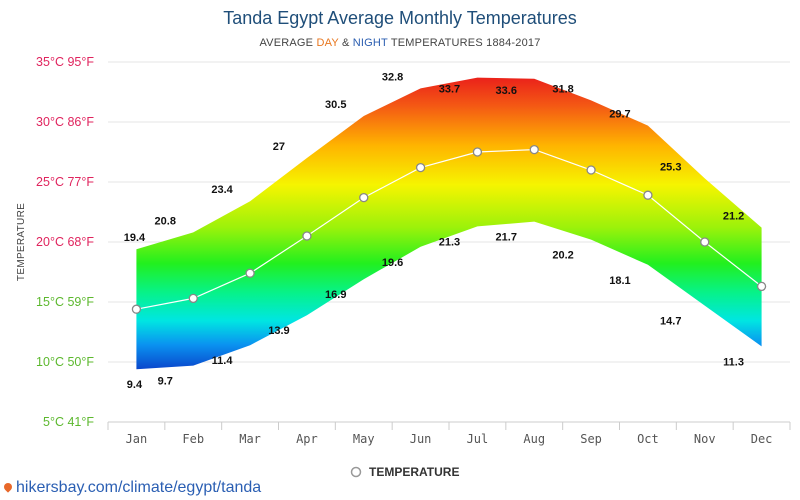 This screenshot has width=800, height=500. What do you see at coordinates (761, 286) in the screenshot?
I see `mean-point-dec` at bounding box center [761, 286].